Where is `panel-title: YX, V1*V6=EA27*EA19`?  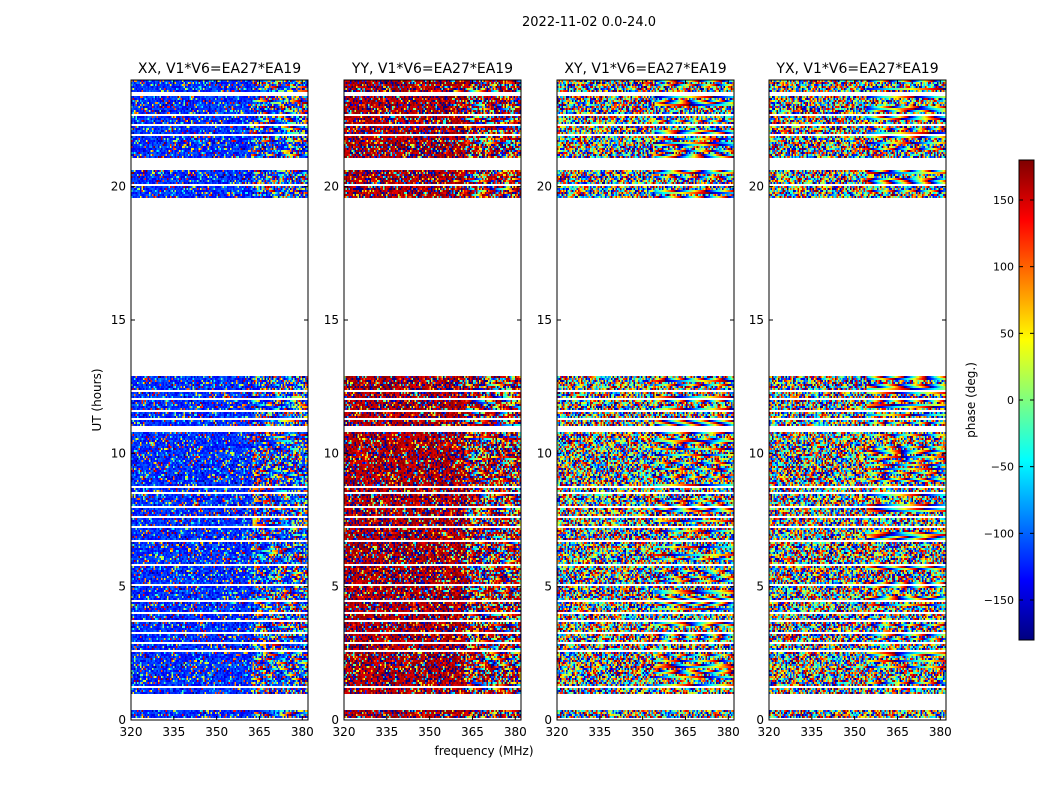
panel-title: YX, V1*V6=EA27*EA19 is located at coordinates (856, 69).